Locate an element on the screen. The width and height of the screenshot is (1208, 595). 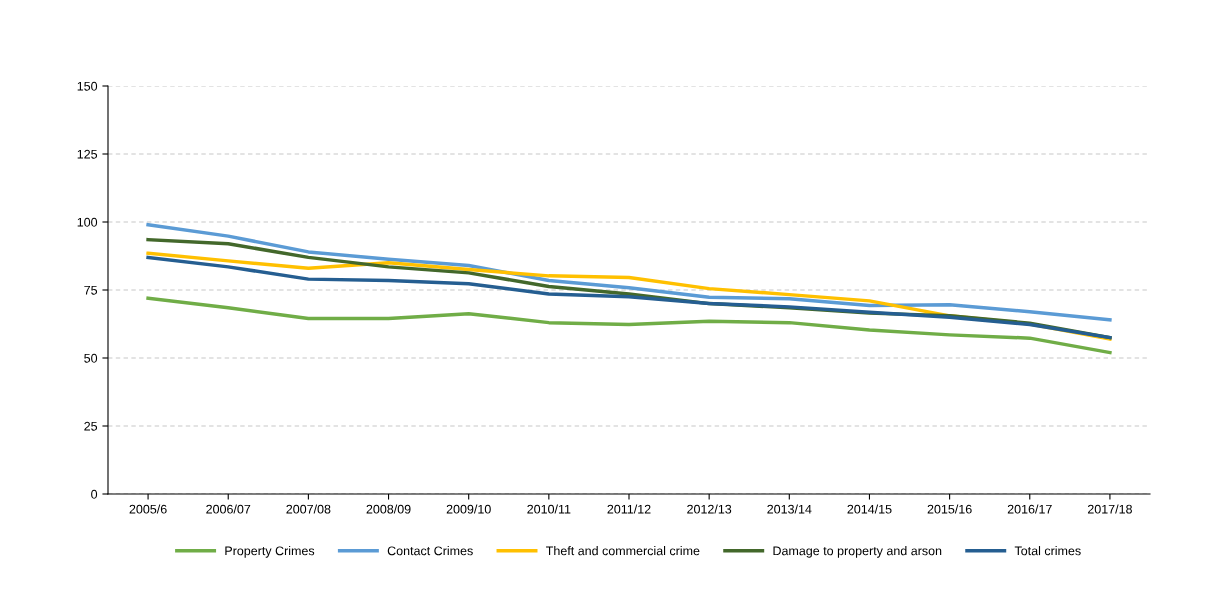
x-tick-label: 2007/08 is located at coordinates (308, 509).